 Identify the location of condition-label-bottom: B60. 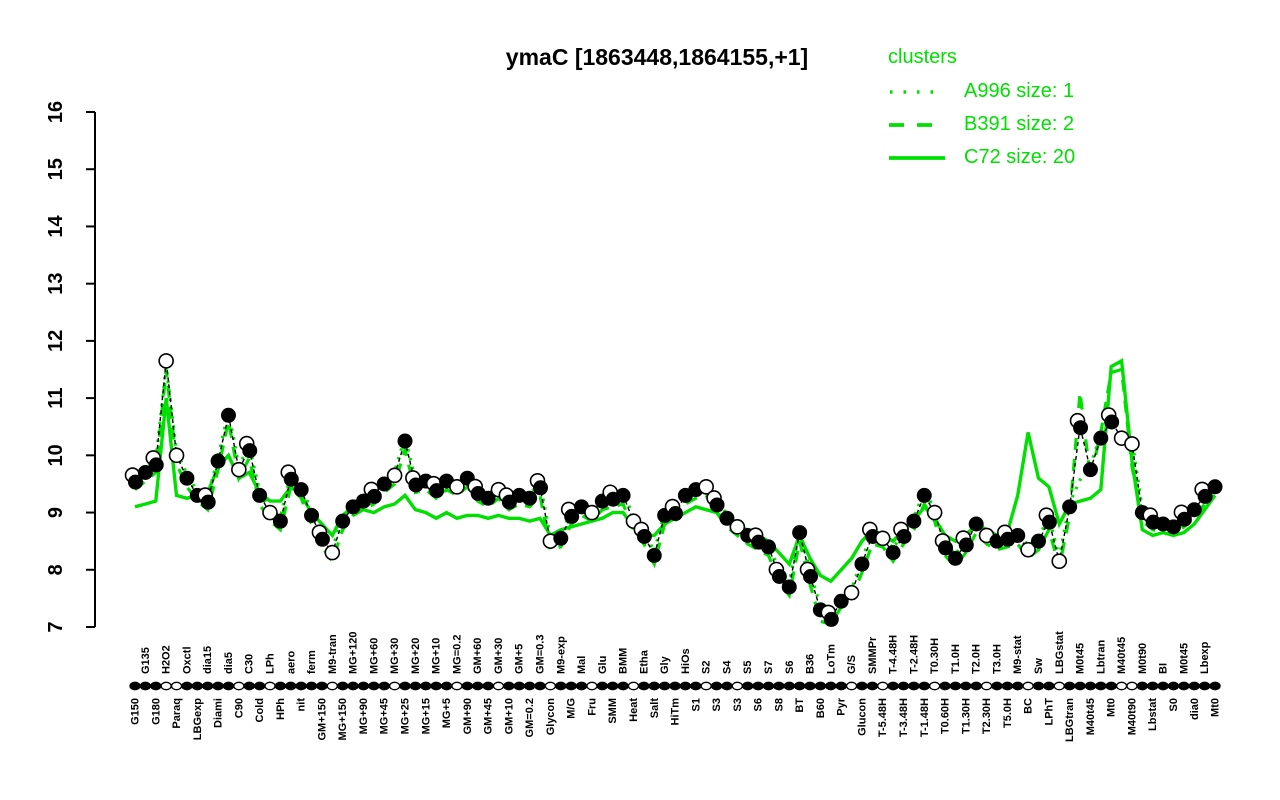
(821, 708).